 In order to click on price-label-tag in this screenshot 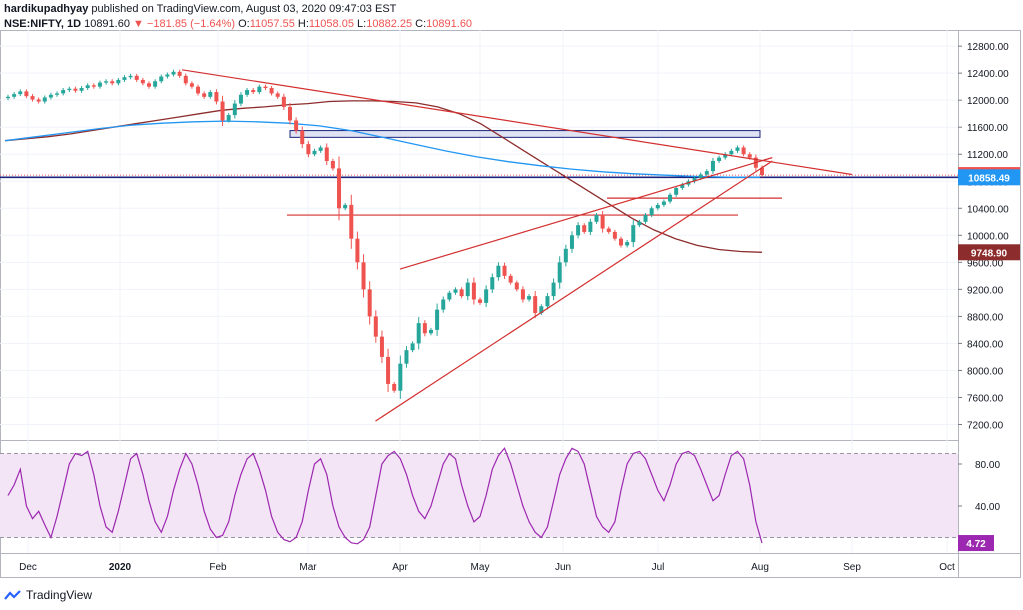, I will do `click(989, 177)`.